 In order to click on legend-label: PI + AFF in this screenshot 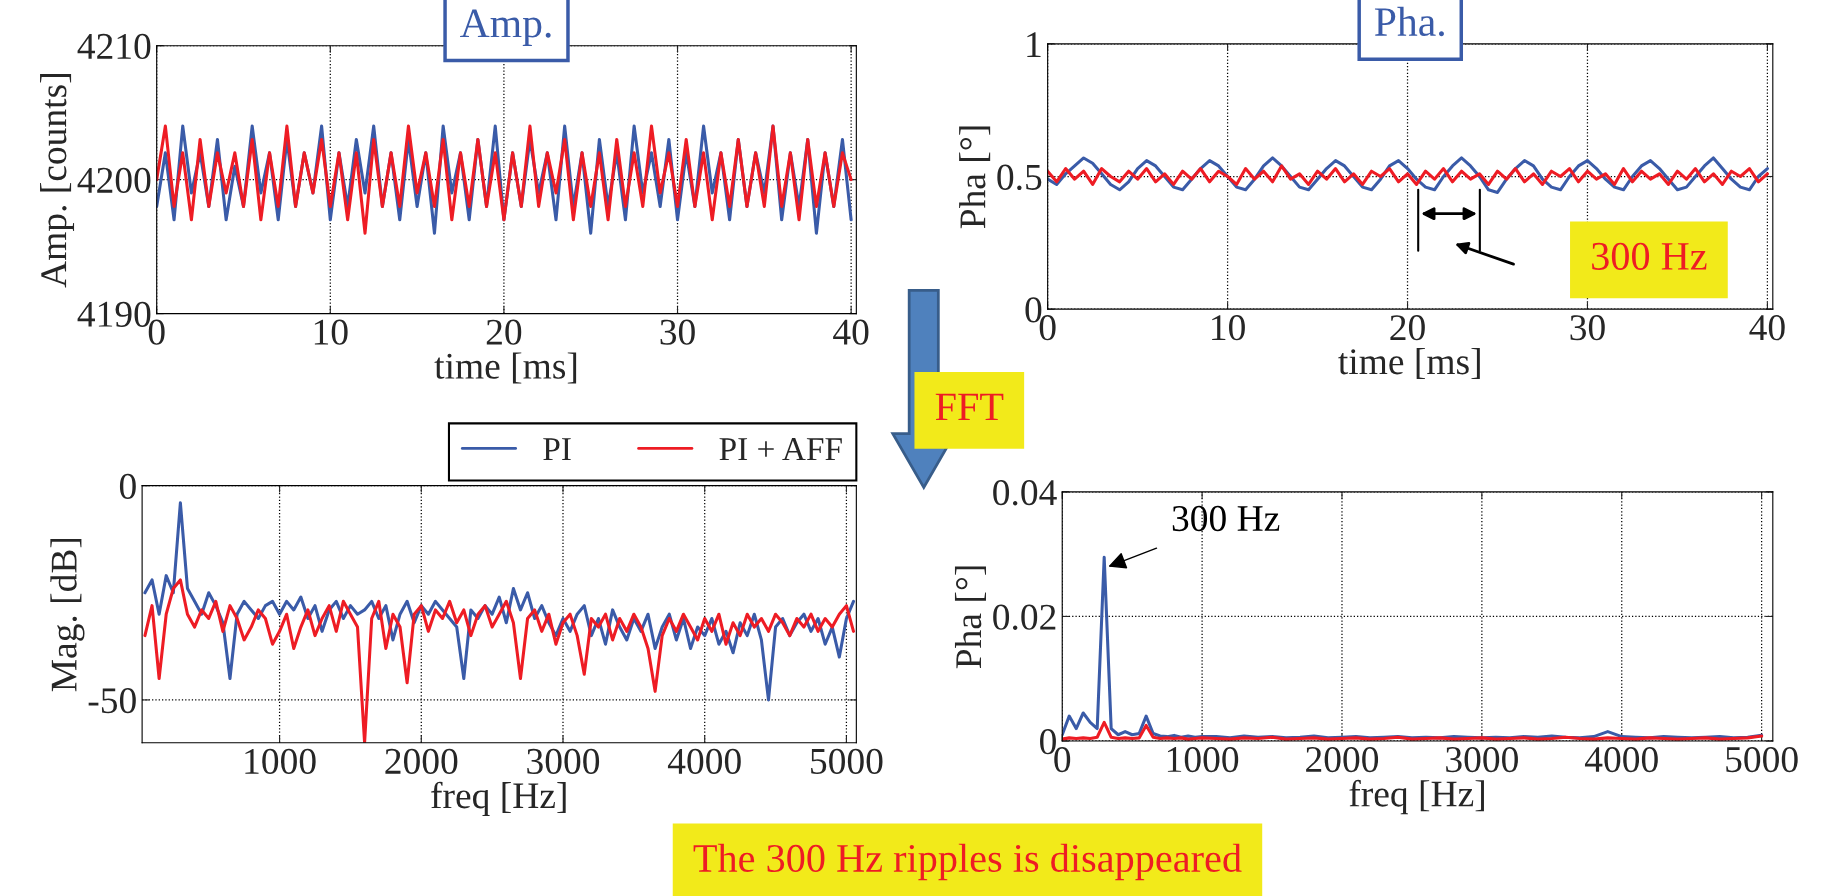, I will do `click(780, 449)`.